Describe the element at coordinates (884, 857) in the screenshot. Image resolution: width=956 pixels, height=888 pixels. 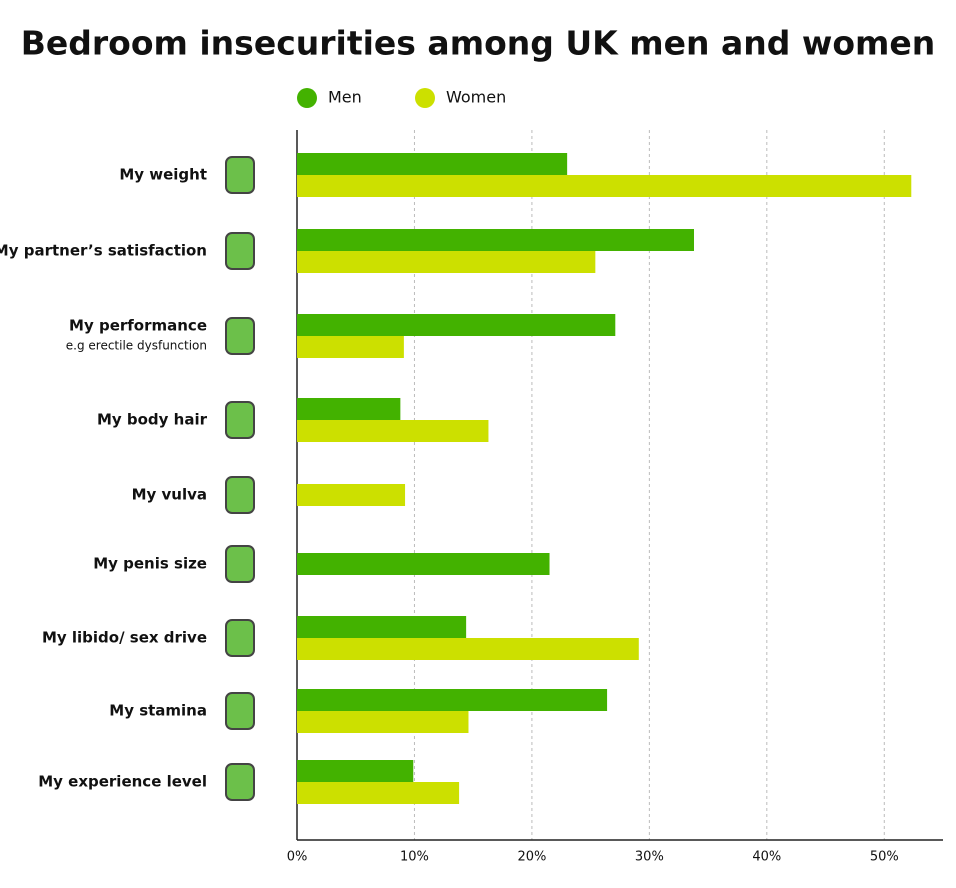
I see `x-tick-label: 50%` at that location.